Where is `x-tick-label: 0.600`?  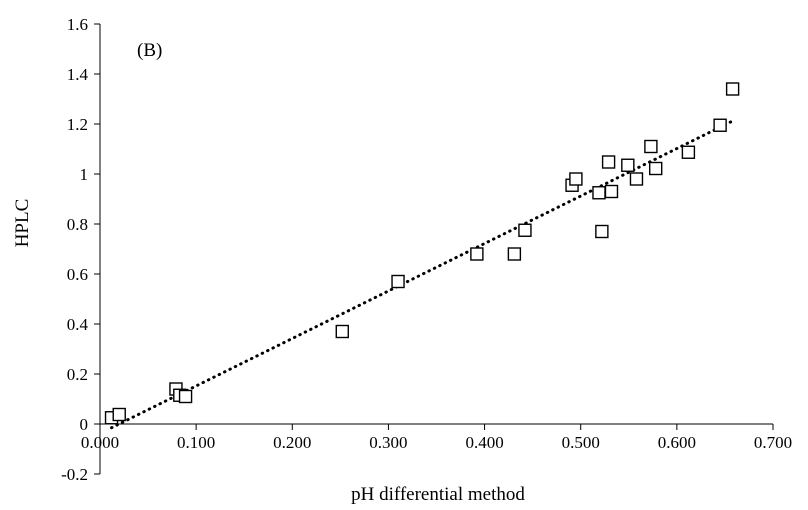
x-tick-label: 0.600 is located at coordinates (677, 442).